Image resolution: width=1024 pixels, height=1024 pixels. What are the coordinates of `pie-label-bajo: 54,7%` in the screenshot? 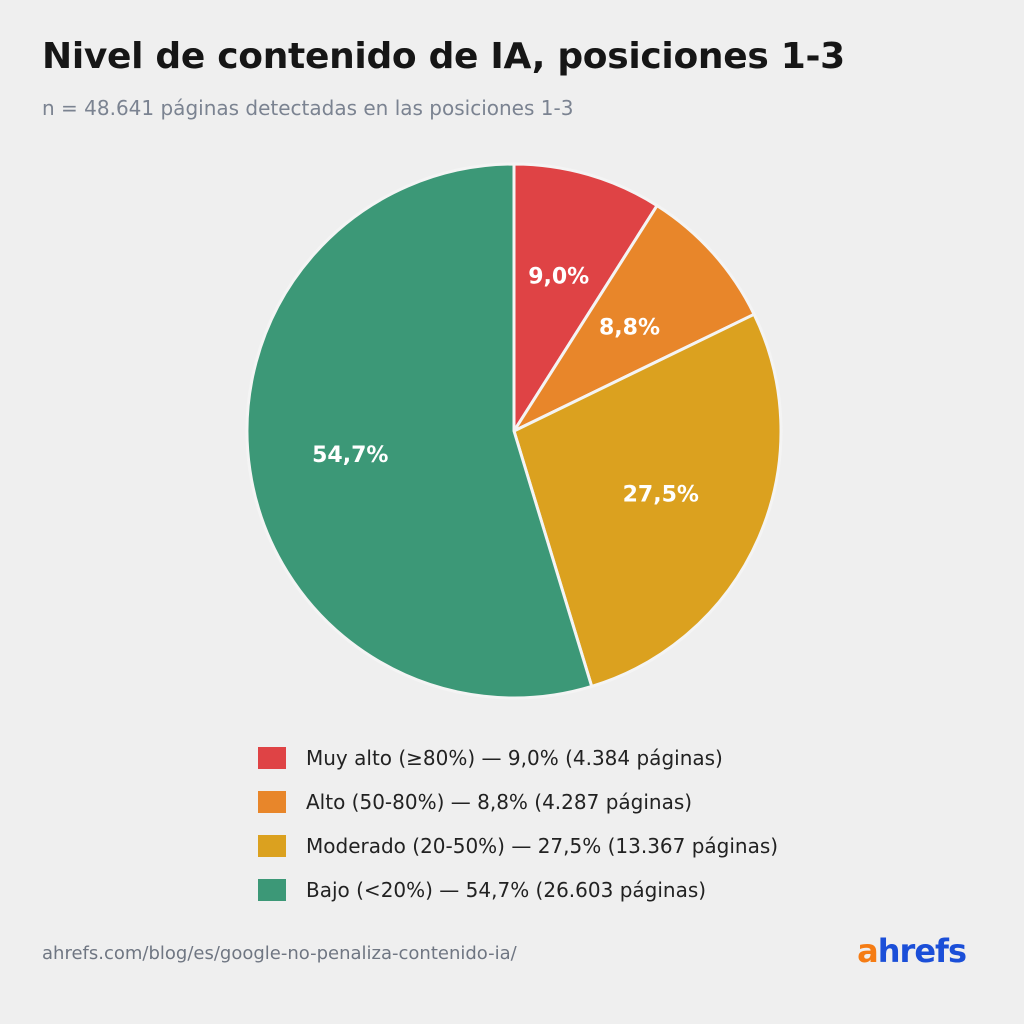 It's located at (350, 455).